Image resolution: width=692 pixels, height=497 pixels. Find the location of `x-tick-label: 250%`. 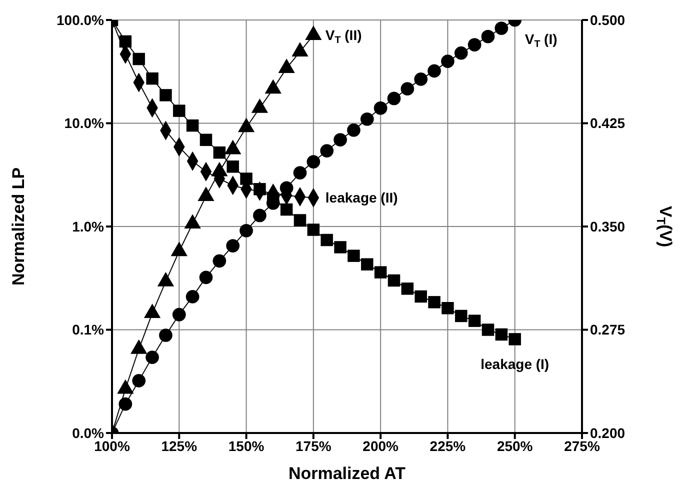

x-tick-label: 250% is located at coordinates (515, 446).